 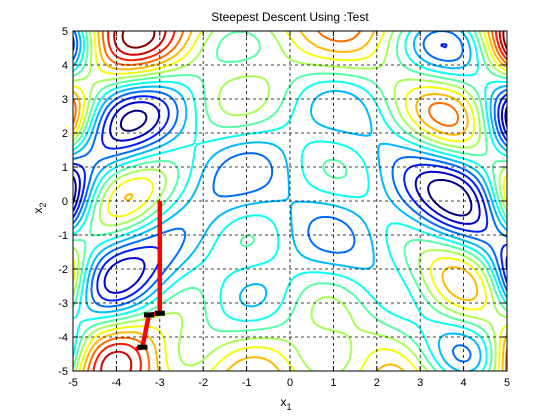 What do you see at coordinates (288, 407) in the screenshot?
I see `x-axis-label-subscript: 1` at bounding box center [288, 407].